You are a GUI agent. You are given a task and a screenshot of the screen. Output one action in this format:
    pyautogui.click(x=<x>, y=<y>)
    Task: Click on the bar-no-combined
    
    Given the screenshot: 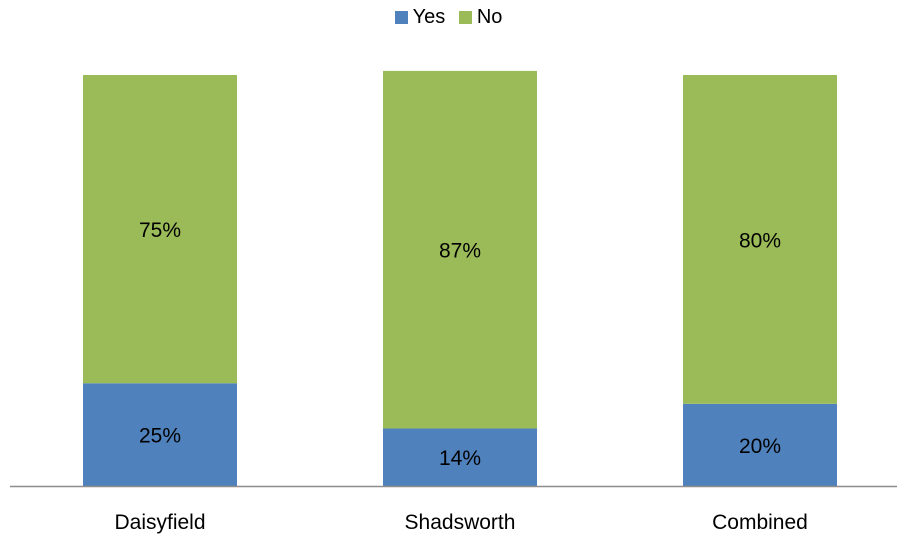 What is the action you would take?
    pyautogui.click(x=760, y=239)
    